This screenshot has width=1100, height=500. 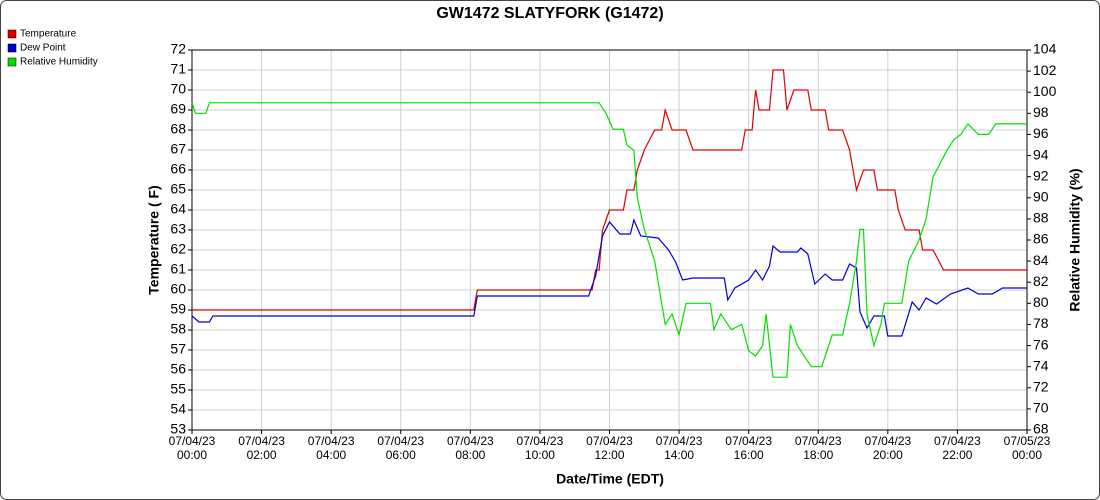 What do you see at coordinates (1041, 260) in the screenshot?
I see `y2-tick-label: 84` at bounding box center [1041, 260].